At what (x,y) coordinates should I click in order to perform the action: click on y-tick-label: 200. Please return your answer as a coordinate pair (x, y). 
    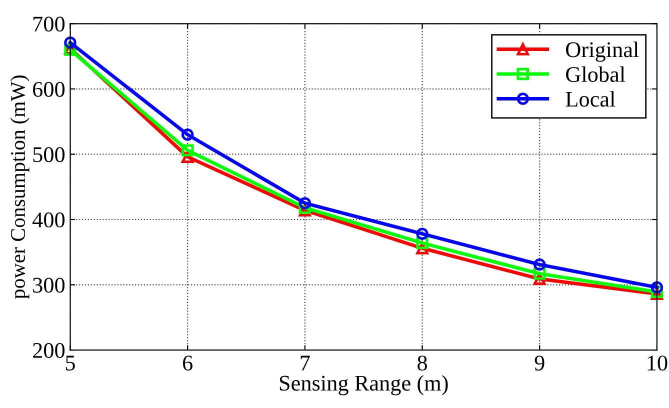
    Looking at the image, I should click on (49, 350).